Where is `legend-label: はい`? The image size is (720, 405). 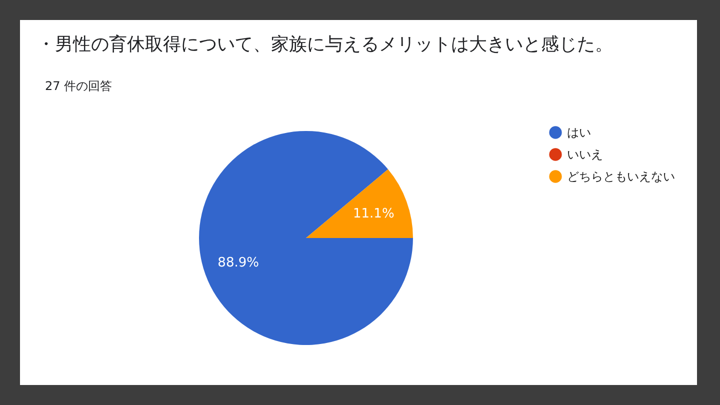
legend-label: はい is located at coordinates (579, 133).